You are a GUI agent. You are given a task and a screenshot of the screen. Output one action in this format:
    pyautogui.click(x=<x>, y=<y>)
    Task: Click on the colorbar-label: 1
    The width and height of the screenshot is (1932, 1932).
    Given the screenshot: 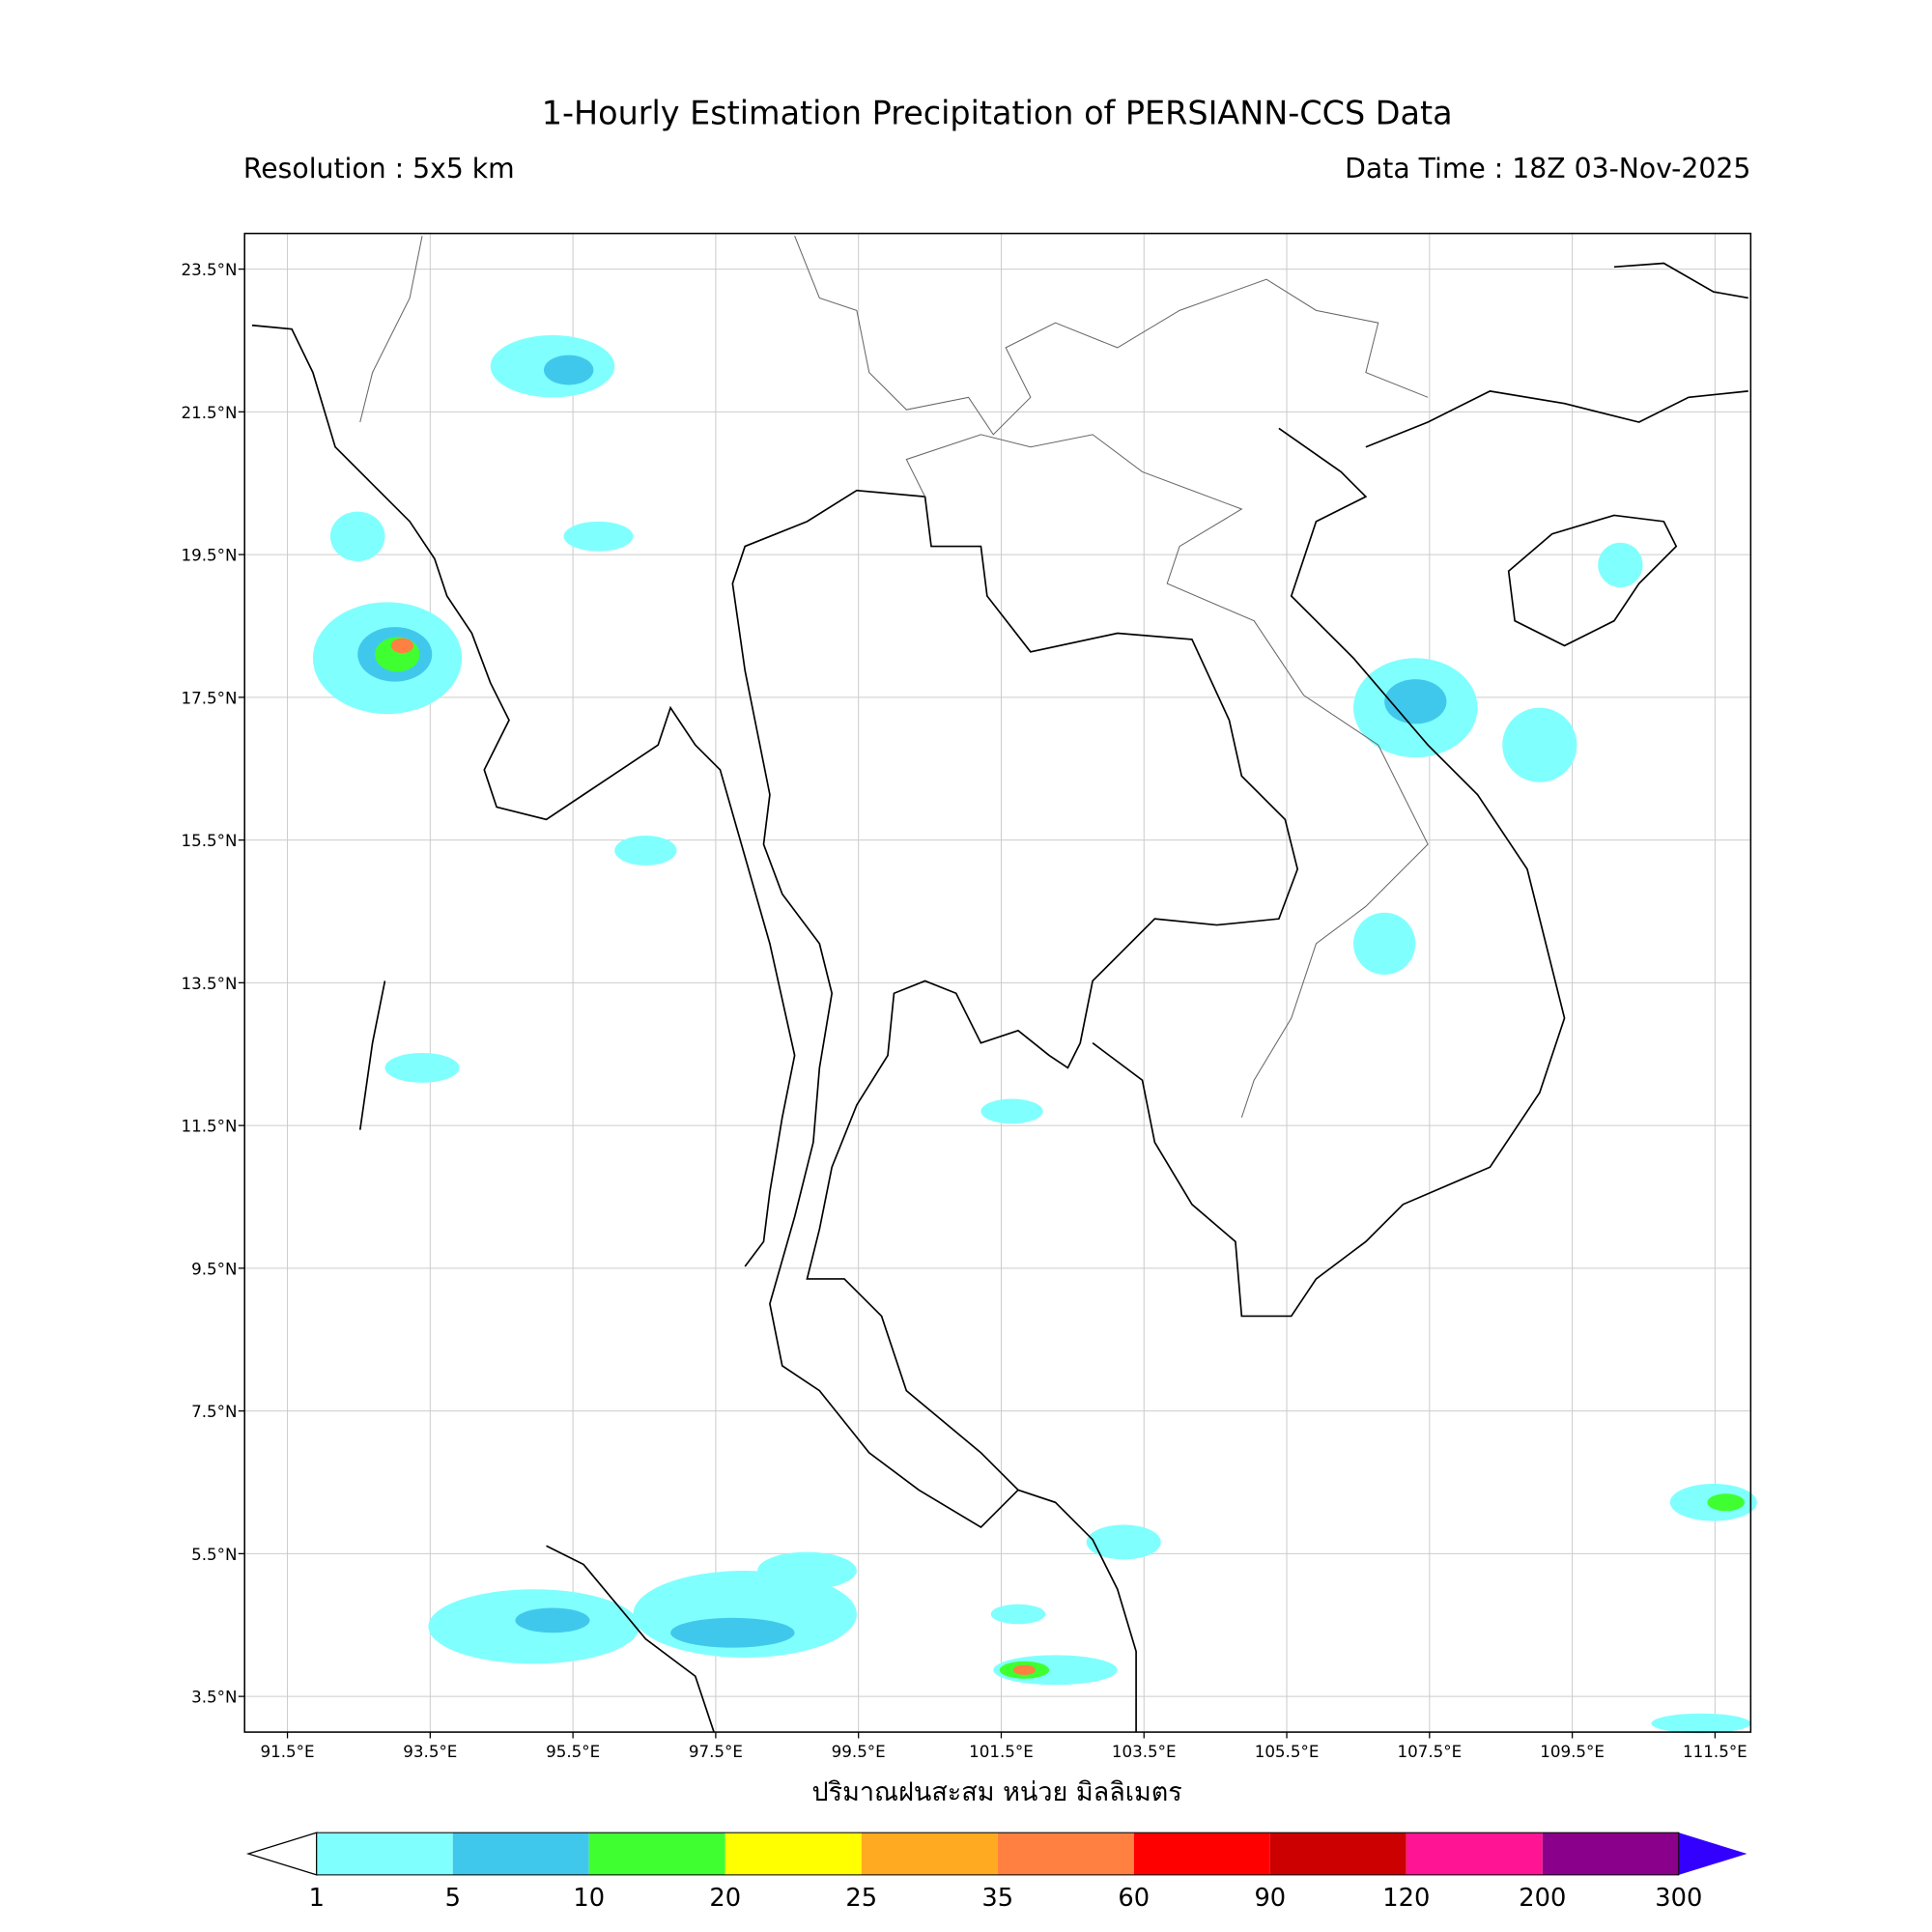 What is the action you would take?
    pyautogui.click(x=317, y=1898)
    